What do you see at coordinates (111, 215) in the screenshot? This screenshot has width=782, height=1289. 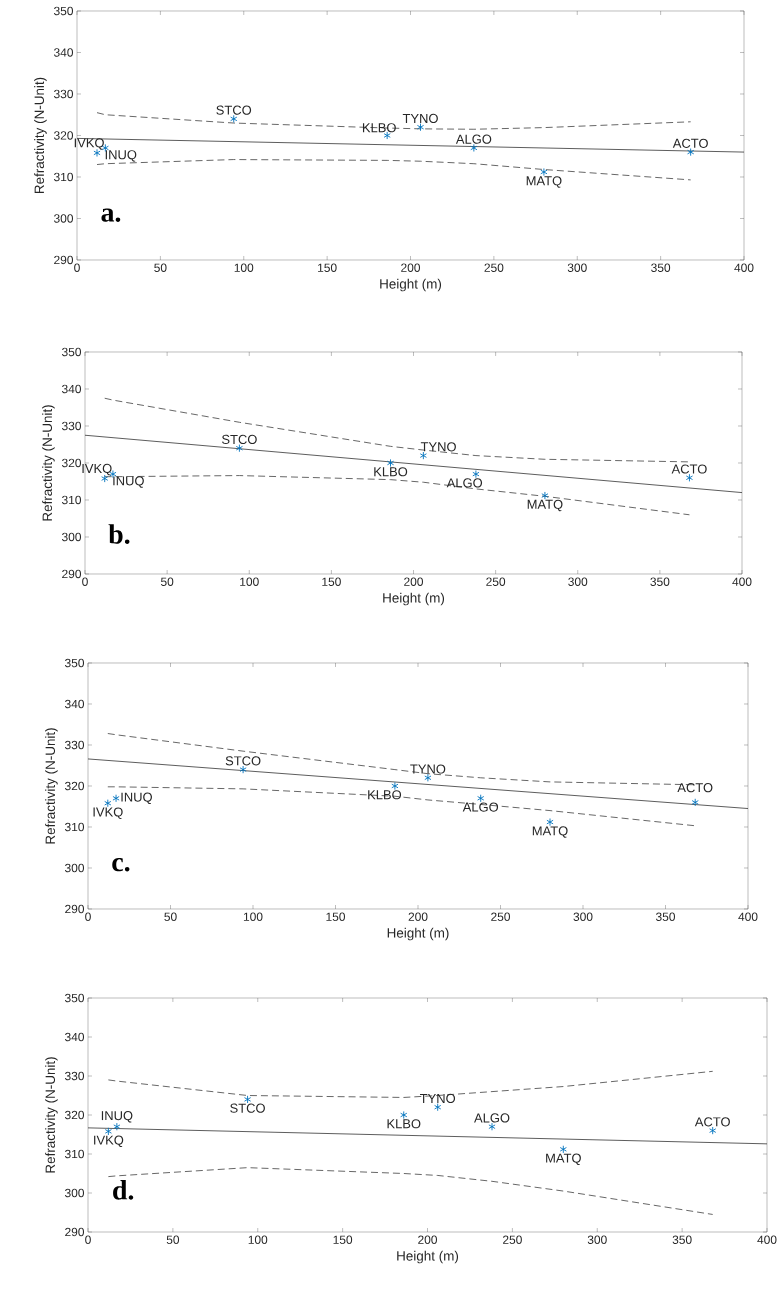 I see `annotation: a.` at bounding box center [111, 215].